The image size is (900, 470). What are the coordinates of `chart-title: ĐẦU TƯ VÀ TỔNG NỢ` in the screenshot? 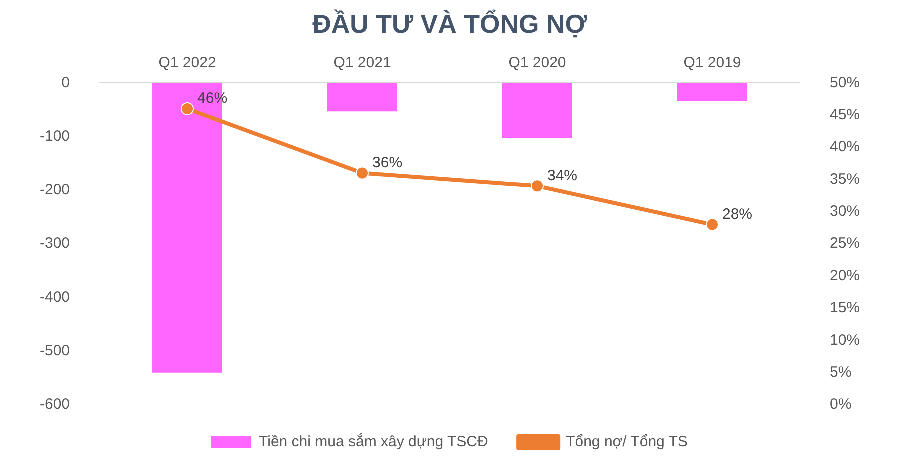 It's located at (450, 23).